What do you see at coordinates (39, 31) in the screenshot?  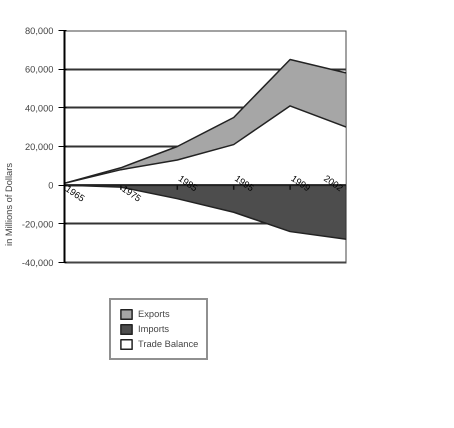 I see `y-tick-label: 80,000` at bounding box center [39, 31].